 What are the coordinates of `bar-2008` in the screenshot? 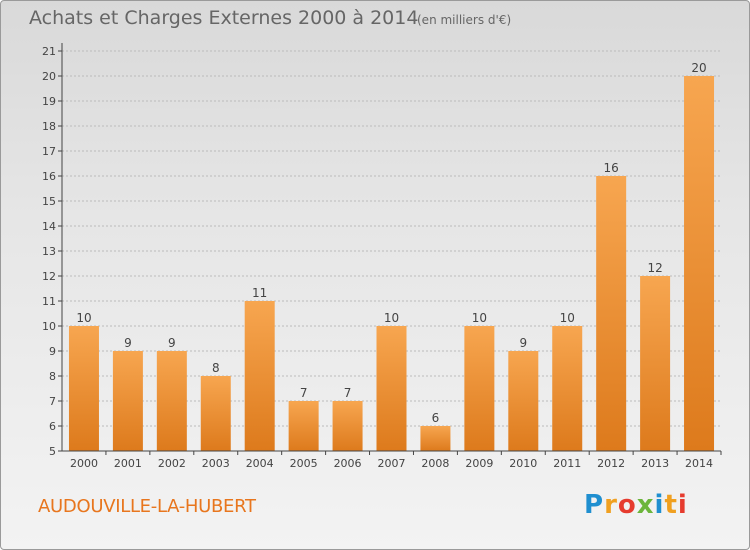 It's located at (435, 438).